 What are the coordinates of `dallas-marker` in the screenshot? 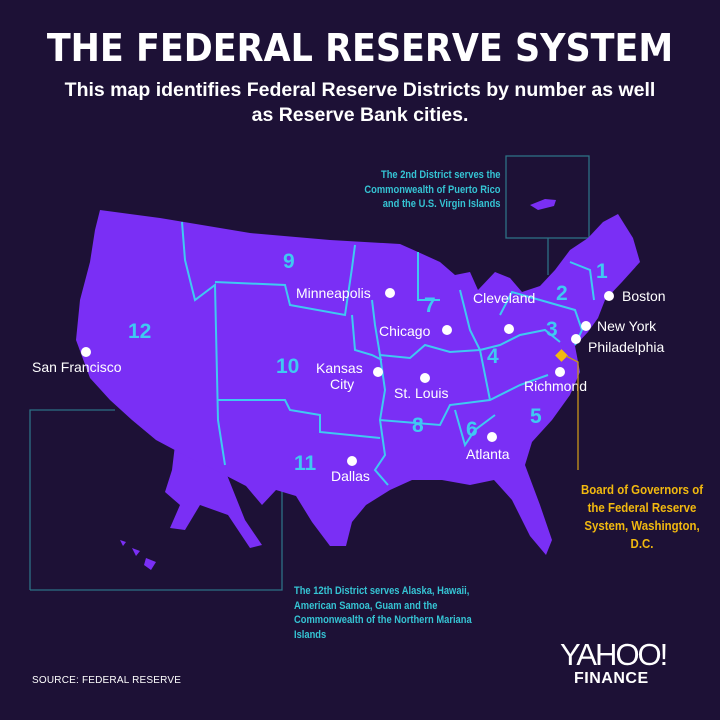 It's located at (352, 461).